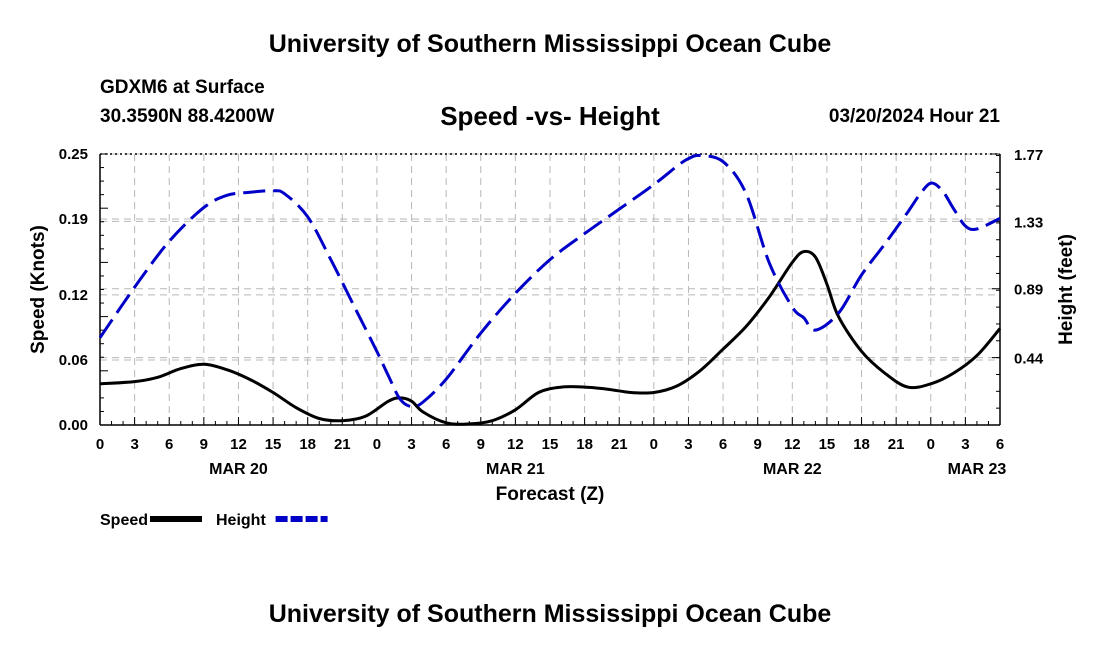 Image resolution: width=1100 pixels, height=650 pixels. What do you see at coordinates (187, 116) in the screenshot?
I see `coordinates-label: 30.3590N 88.4200W` at bounding box center [187, 116].